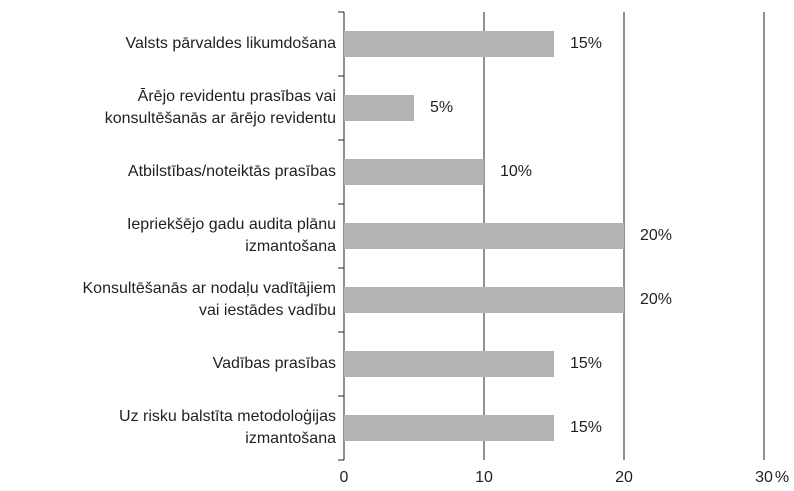 The width and height of the screenshot is (794, 491). What do you see at coordinates (484, 477) in the screenshot?
I see `x-tick-label: 10` at bounding box center [484, 477].